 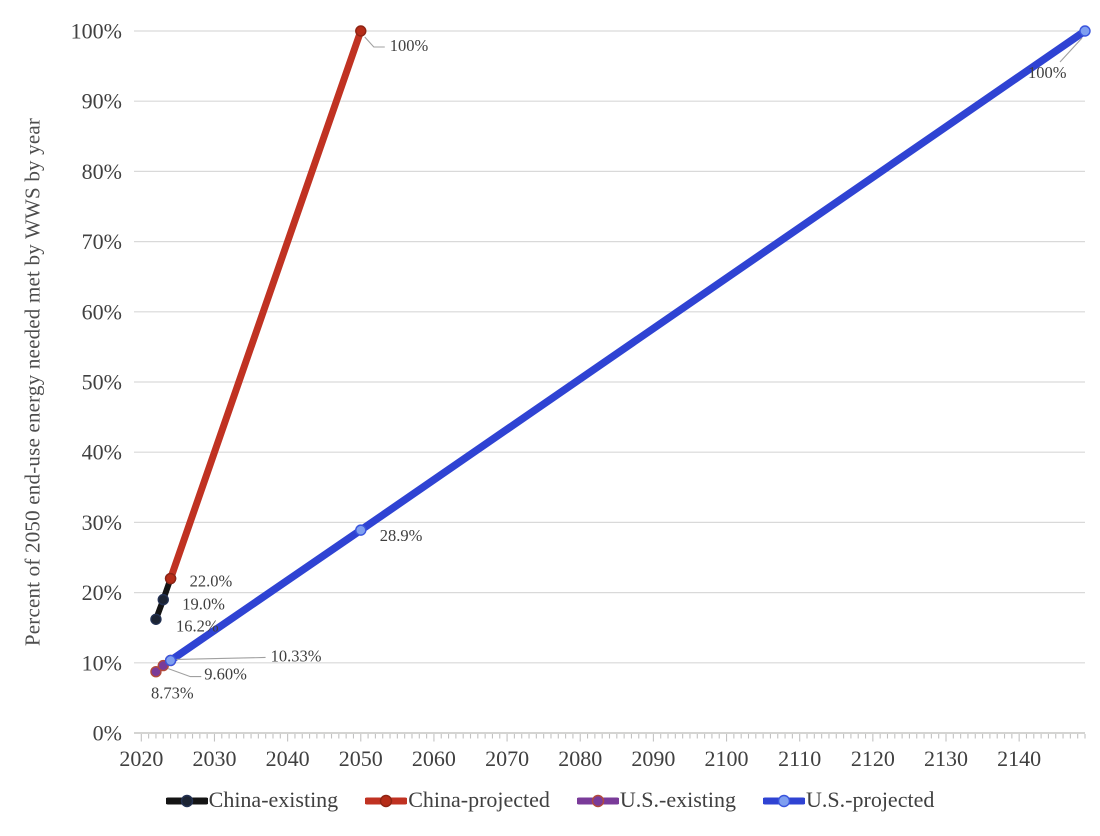 I want to click on data-point-U.S.-existing, so click(x=156, y=672).